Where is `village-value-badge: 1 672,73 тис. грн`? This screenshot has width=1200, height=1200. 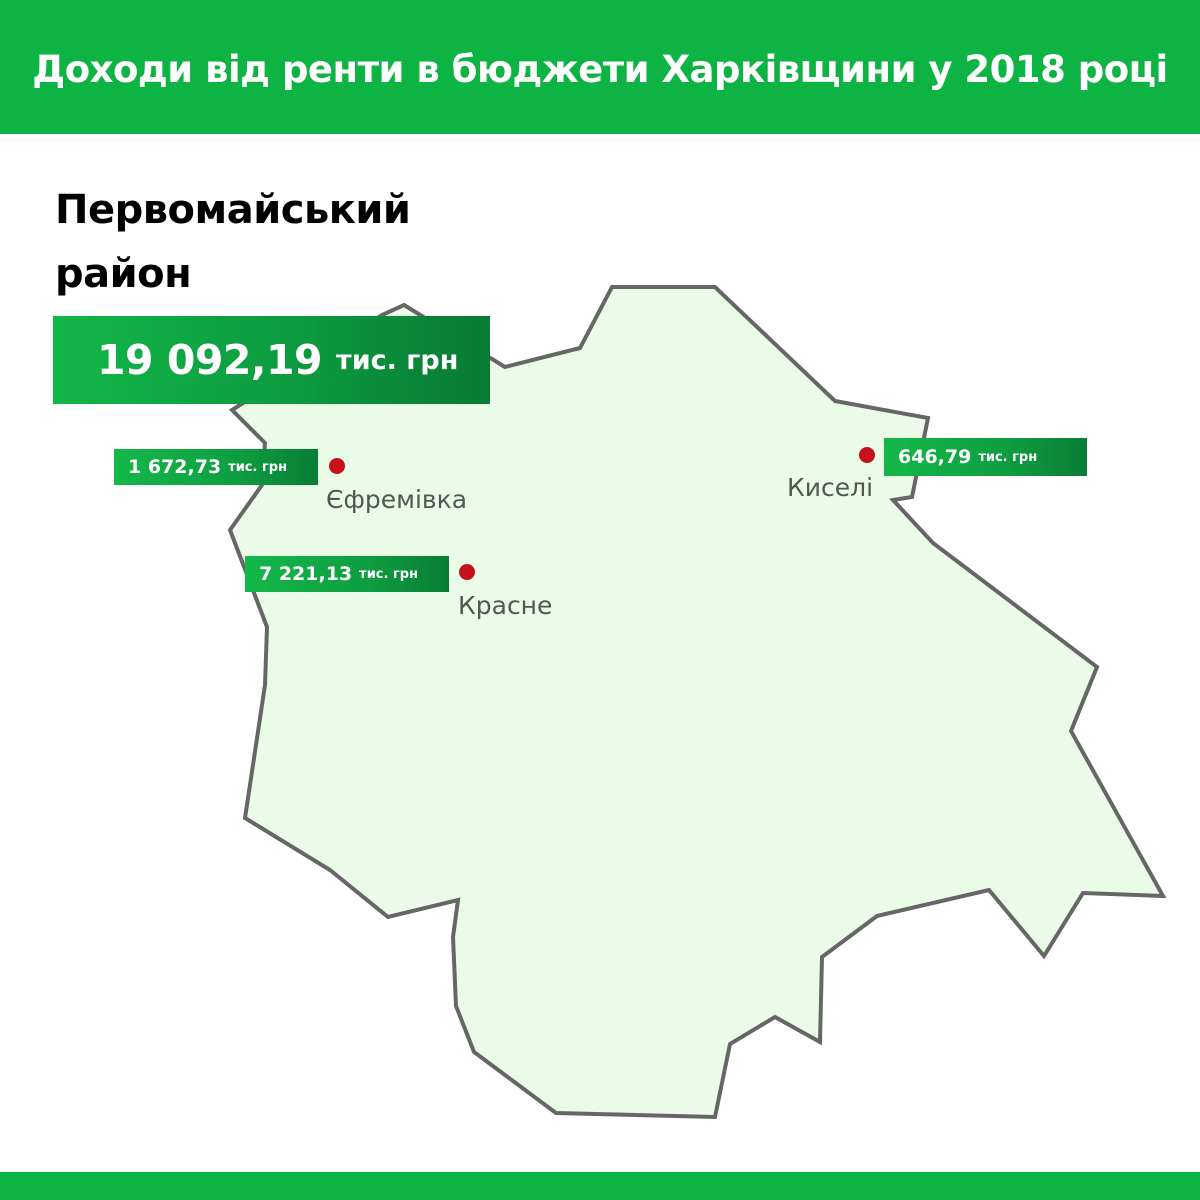
village-value-badge: 1 672,73 тис. грн is located at coordinates (216, 467).